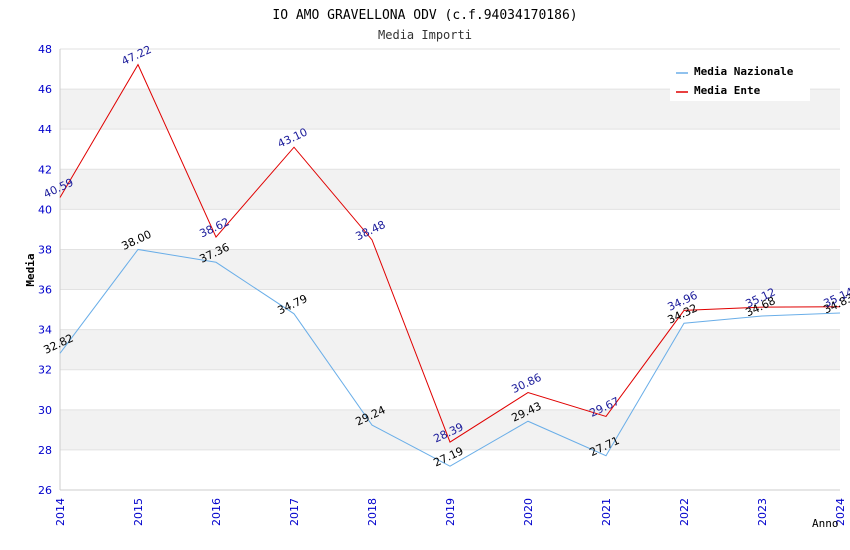 The width and height of the screenshot is (850, 550). Describe the element at coordinates (744, 71) in the screenshot. I see `legend-label-media-nazionale: Media Nazionale` at that location.